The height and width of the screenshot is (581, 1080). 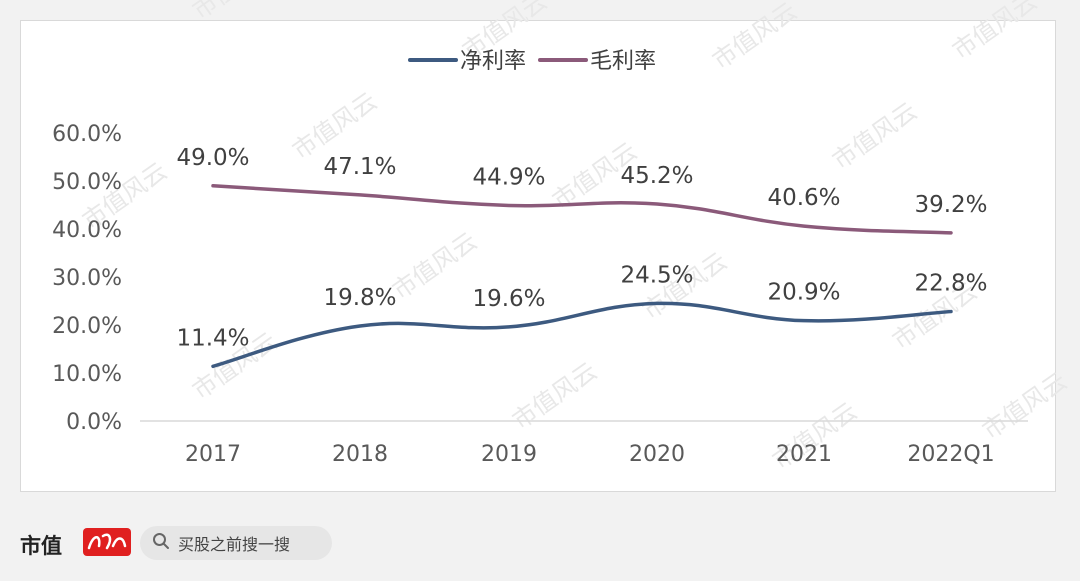 What do you see at coordinates (508, 177) in the screenshot?
I see `data-label: 44.9%` at bounding box center [508, 177].